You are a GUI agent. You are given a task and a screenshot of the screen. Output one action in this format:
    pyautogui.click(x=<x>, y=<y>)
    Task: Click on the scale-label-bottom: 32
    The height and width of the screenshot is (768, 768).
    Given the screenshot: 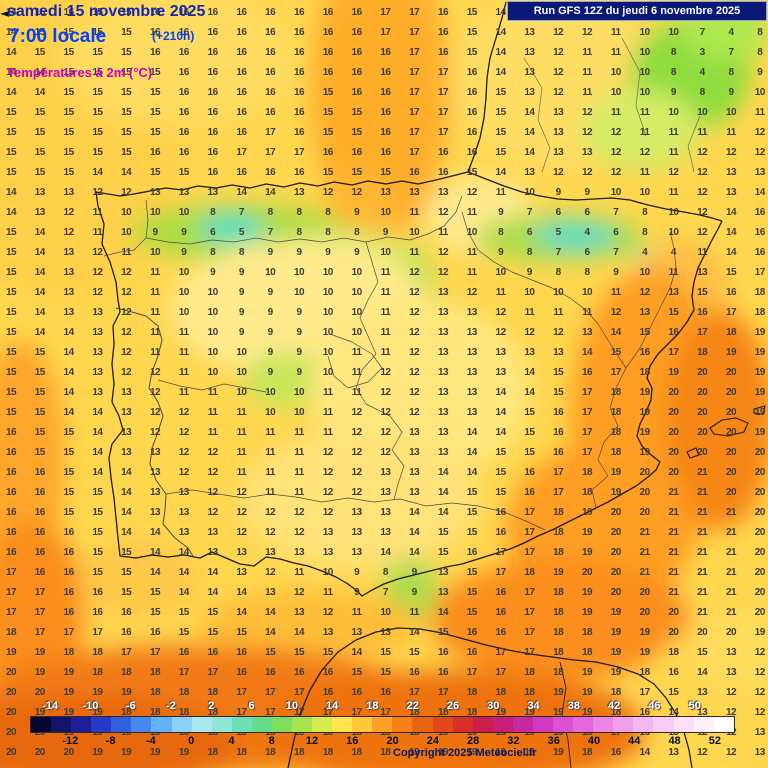 What is the action you would take?
    pyautogui.click(x=513, y=741)
    